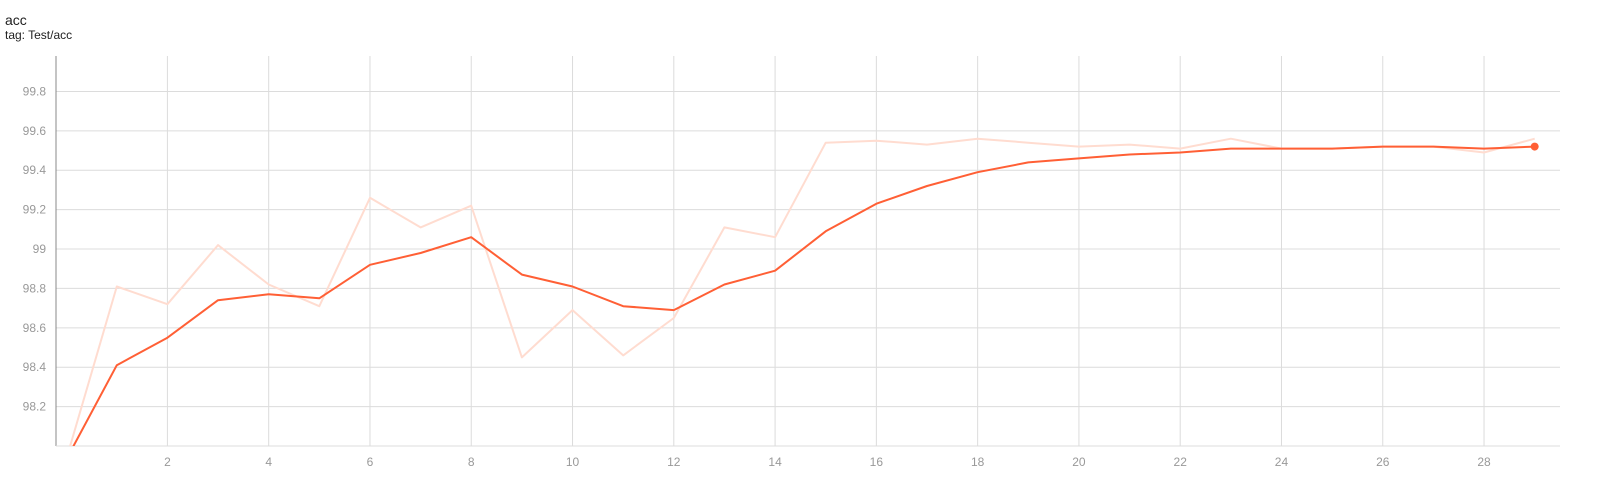  Describe the element at coordinates (1079, 462) in the screenshot. I see `x-tick-label: 20` at that location.